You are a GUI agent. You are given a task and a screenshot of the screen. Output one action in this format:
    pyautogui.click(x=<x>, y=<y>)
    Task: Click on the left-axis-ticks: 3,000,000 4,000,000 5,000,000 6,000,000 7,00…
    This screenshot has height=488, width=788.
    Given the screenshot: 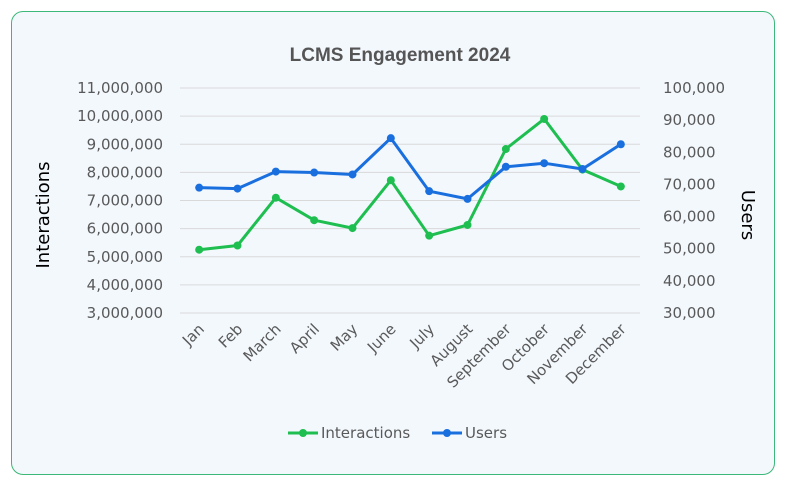 What is the action you would take?
    pyautogui.click(x=120, y=200)
    